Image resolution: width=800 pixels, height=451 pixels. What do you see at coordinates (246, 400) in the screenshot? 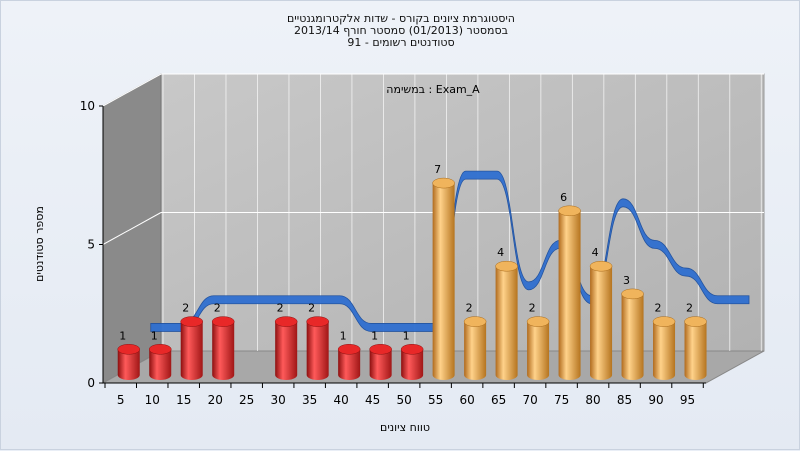
I see `x-tick-label: 25` at bounding box center [246, 400].